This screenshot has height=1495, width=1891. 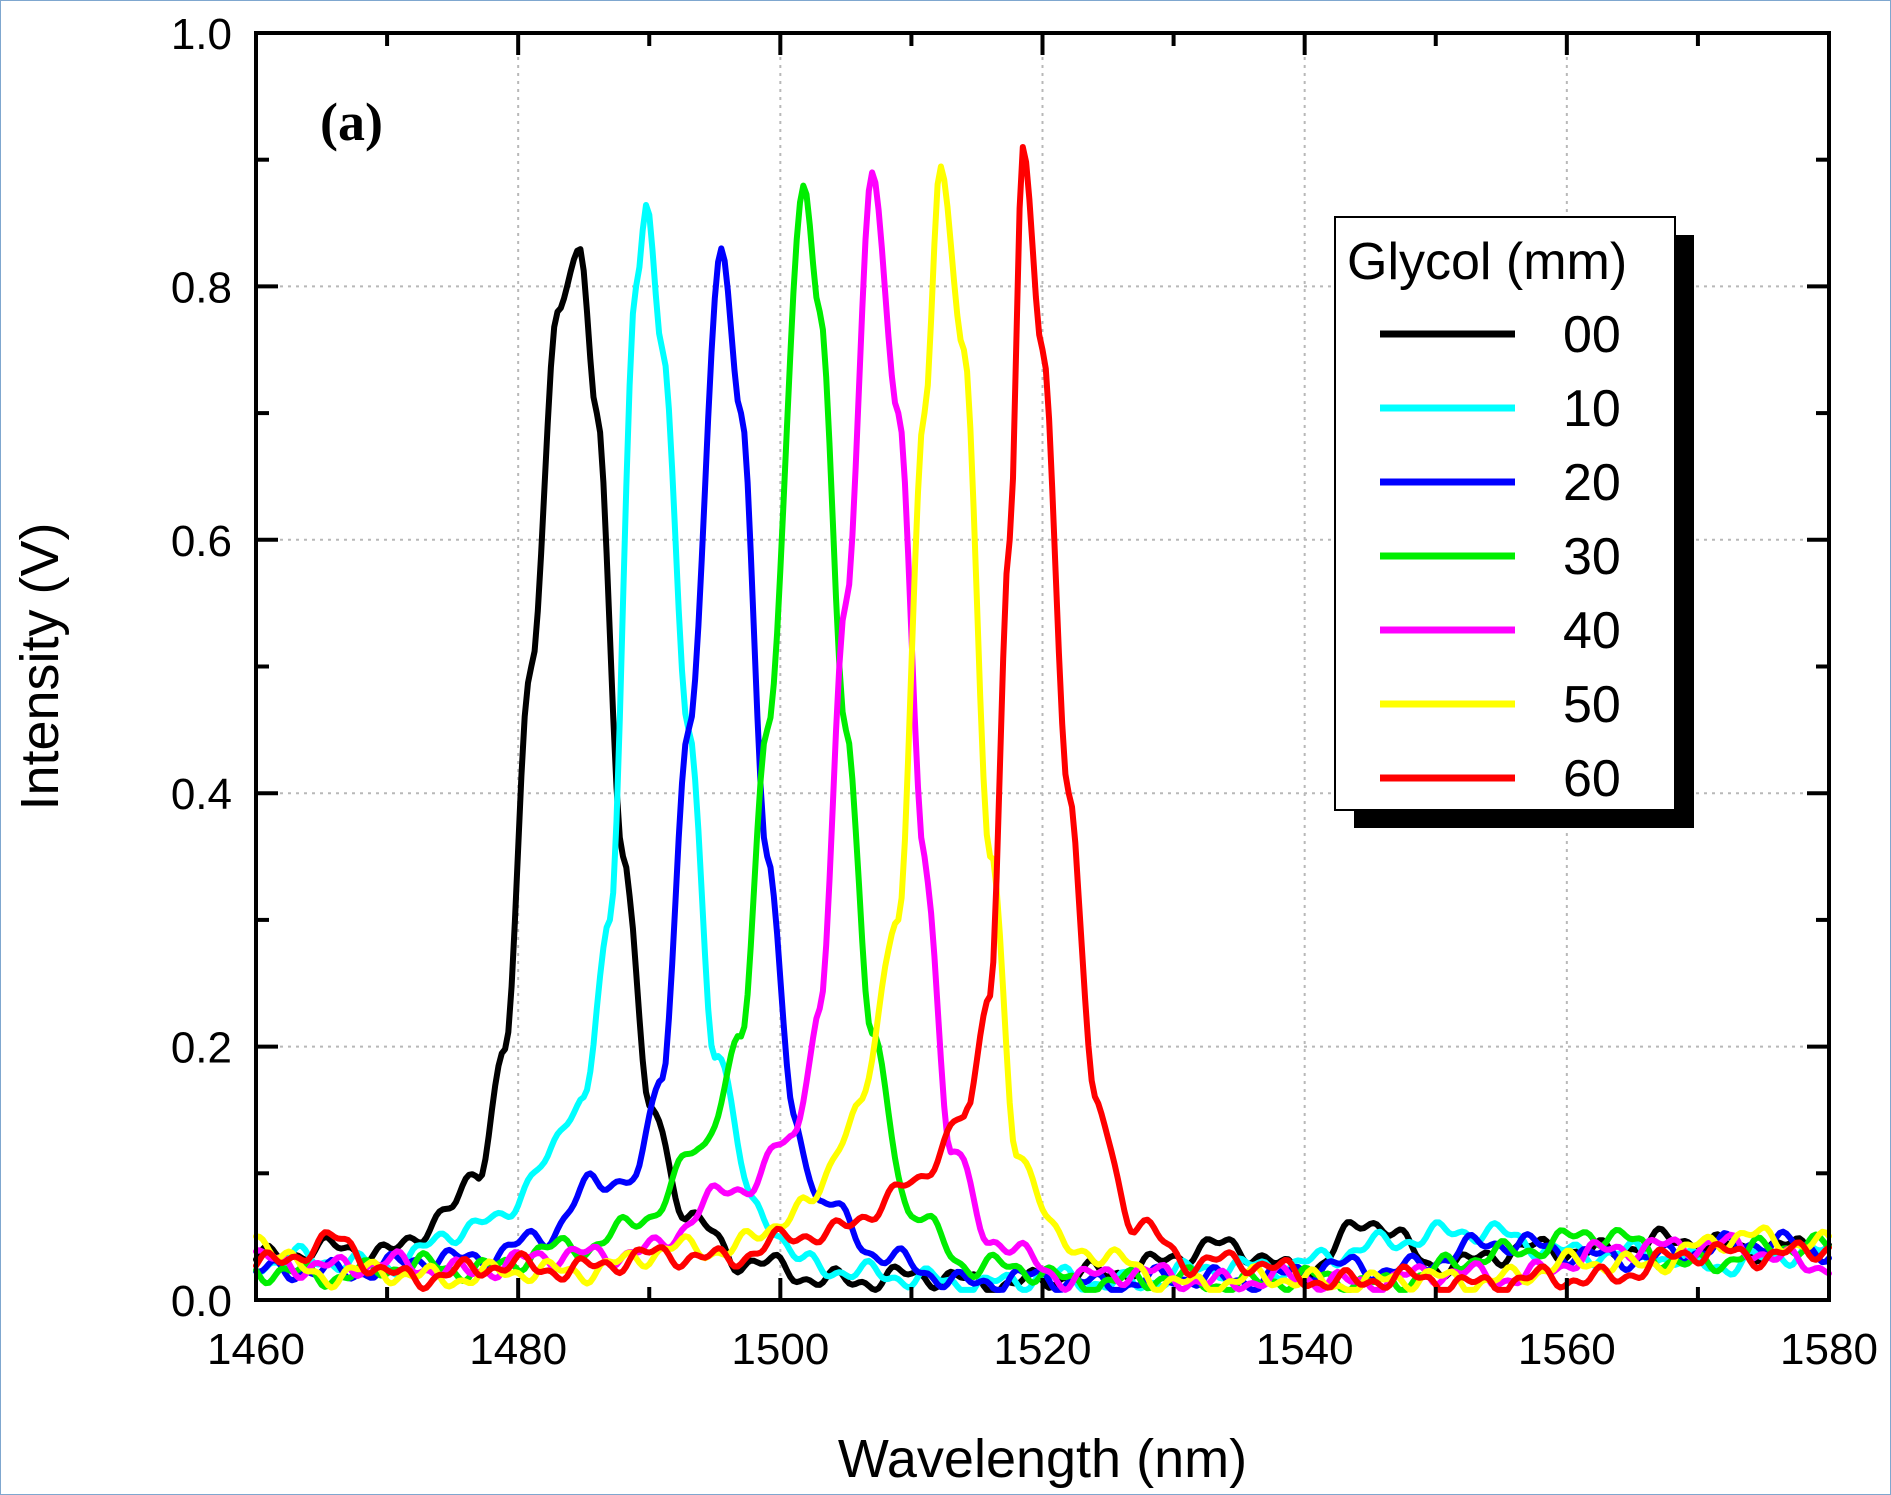 I want to click on x-tick-label: 1500, so click(x=780, y=1349).